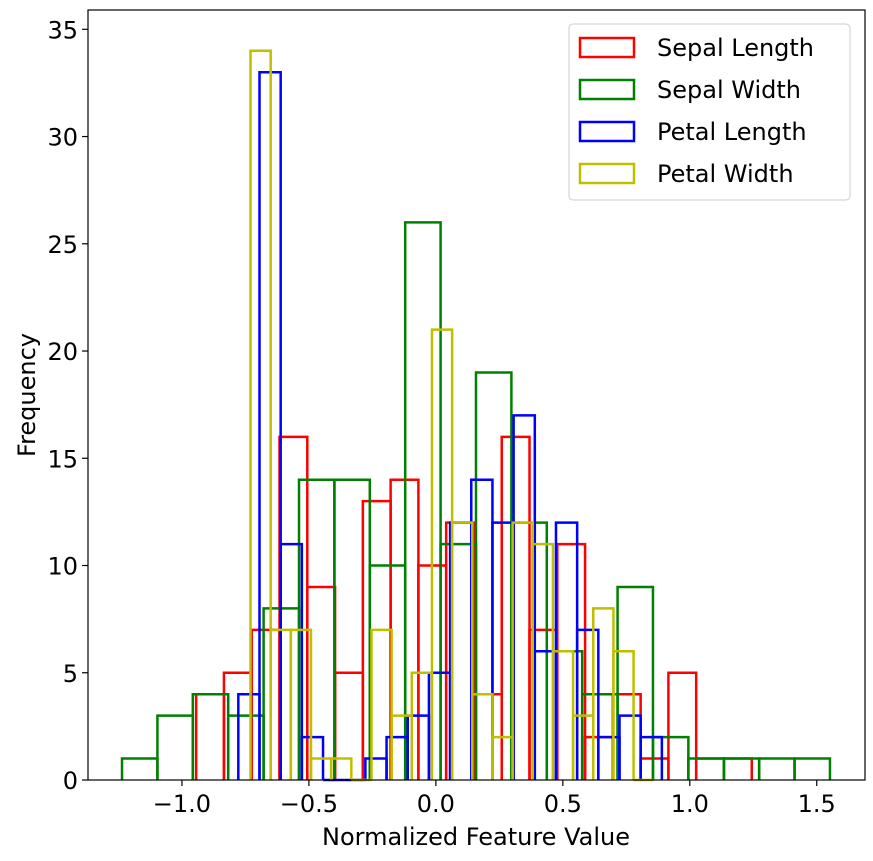 The width and height of the screenshot is (873, 861). Describe the element at coordinates (436, 804) in the screenshot. I see `x-tick-label: 0.0` at that location.